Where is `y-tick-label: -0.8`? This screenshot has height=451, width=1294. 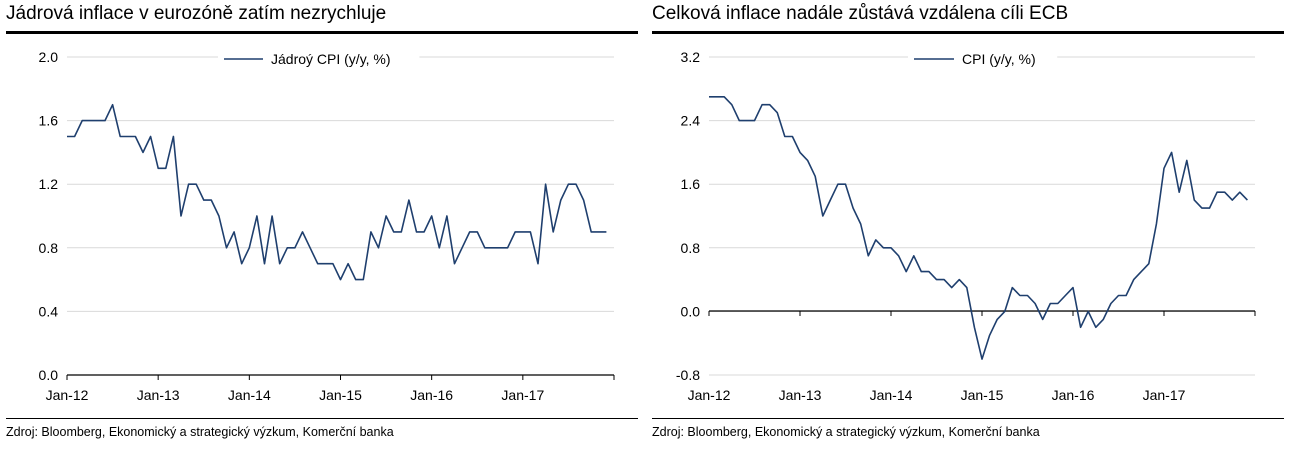
y-tick-label: -0.8 is located at coordinates (688, 375).